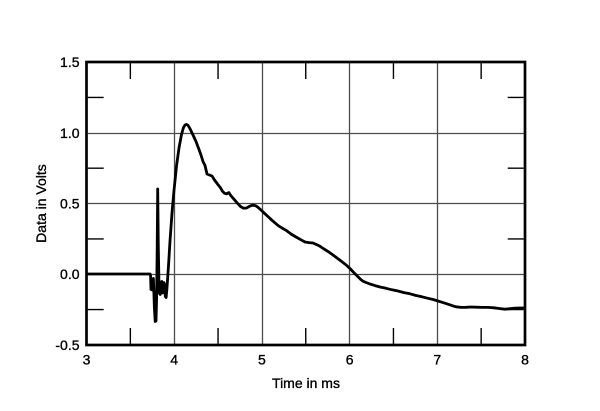  What do you see at coordinates (262, 360) in the screenshot?
I see `svg-text: 5` at bounding box center [262, 360].